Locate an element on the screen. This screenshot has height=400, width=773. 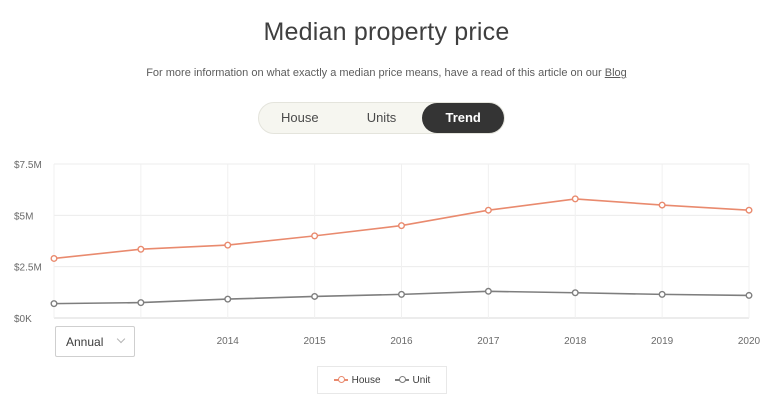
x-axis-ticks: 2014 2015 2016 2017 2018 2019 2020 is located at coordinates (489, 341).